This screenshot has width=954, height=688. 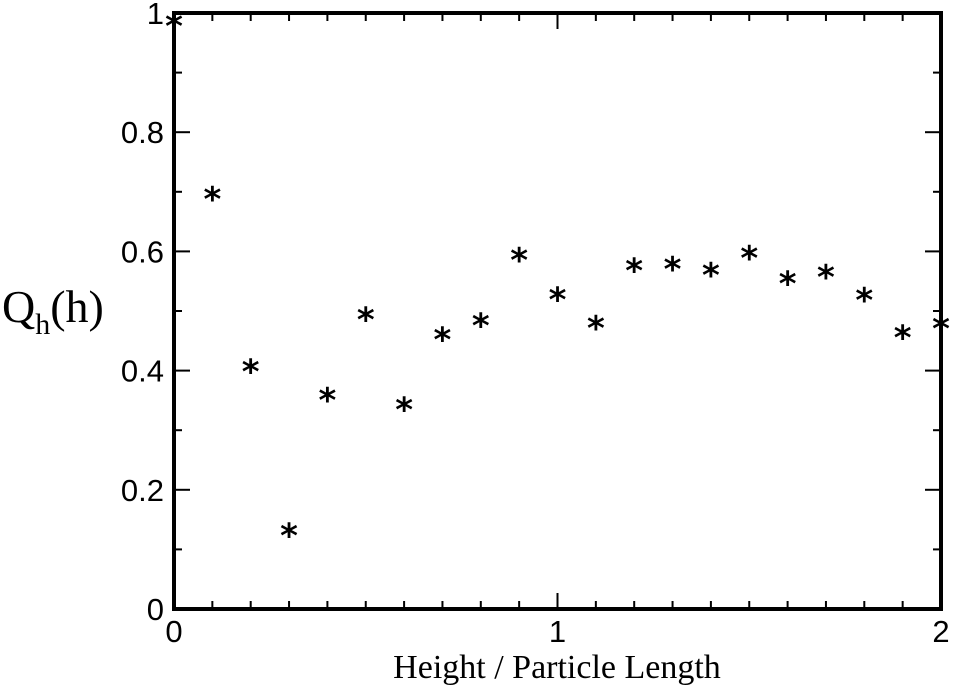 I want to click on y-axis-label-main: Q, so click(x=18, y=306).